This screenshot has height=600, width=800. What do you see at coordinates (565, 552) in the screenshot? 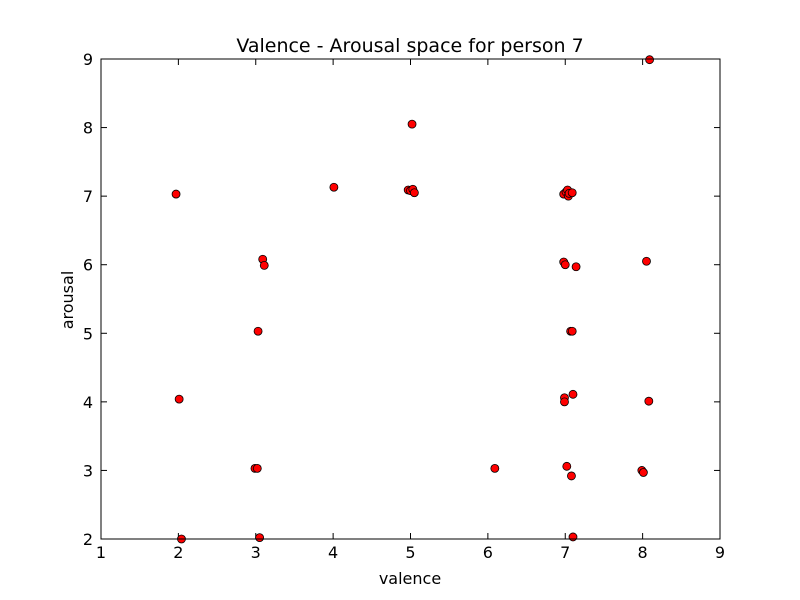
I see `x-tick-label: 7` at bounding box center [565, 552].